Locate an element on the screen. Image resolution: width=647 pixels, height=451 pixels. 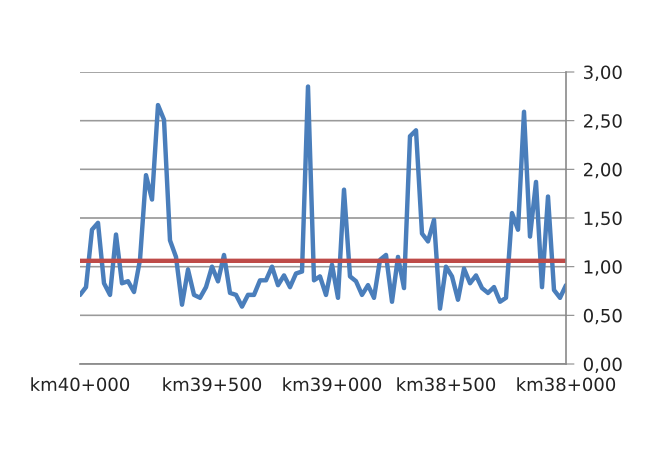
y-tick-label: 3,00 is located at coordinates (603, 73).